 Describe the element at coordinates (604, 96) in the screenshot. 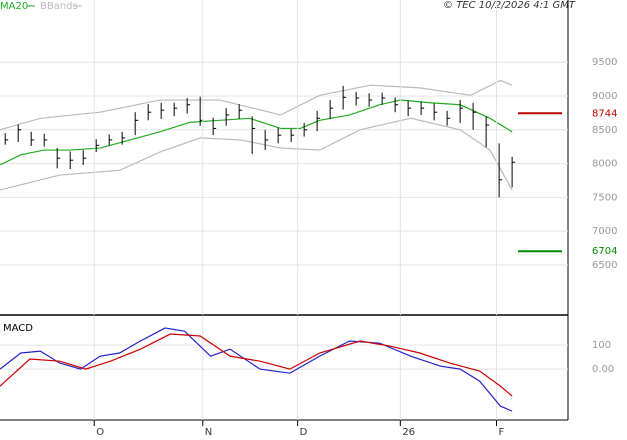

I see `y-tick-label: 9000` at that location.